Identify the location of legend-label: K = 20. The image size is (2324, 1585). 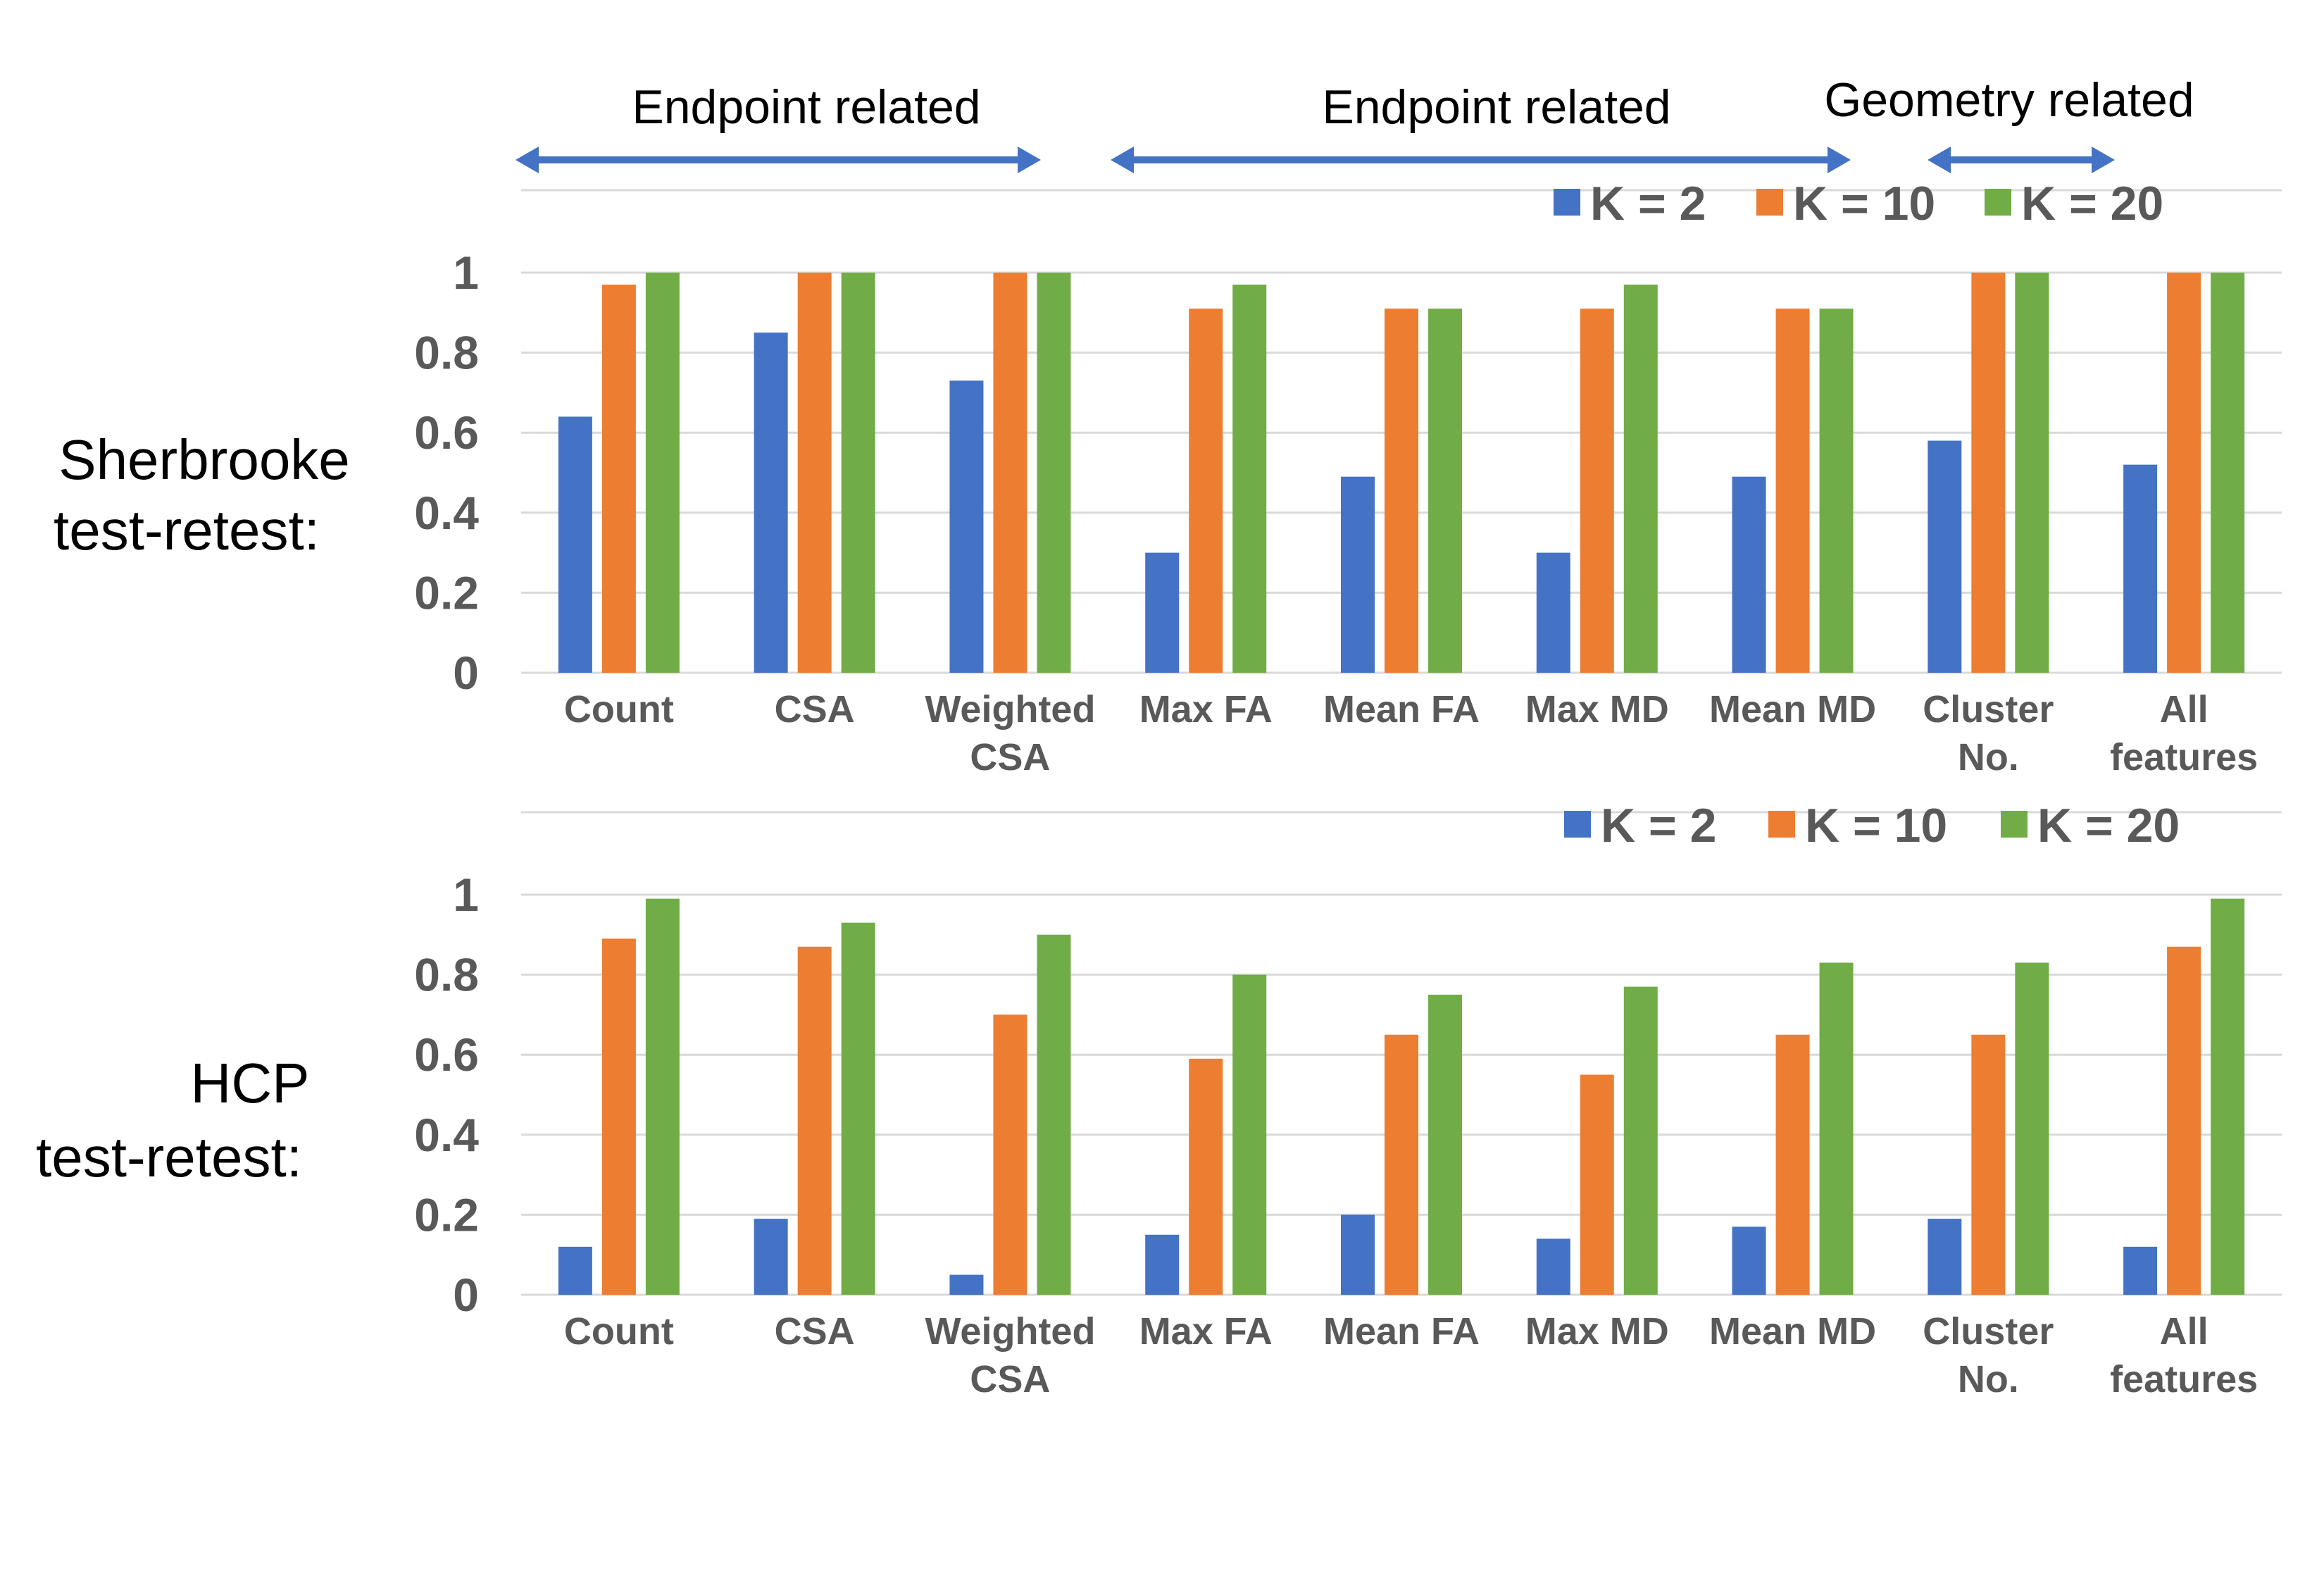
(2092, 203).